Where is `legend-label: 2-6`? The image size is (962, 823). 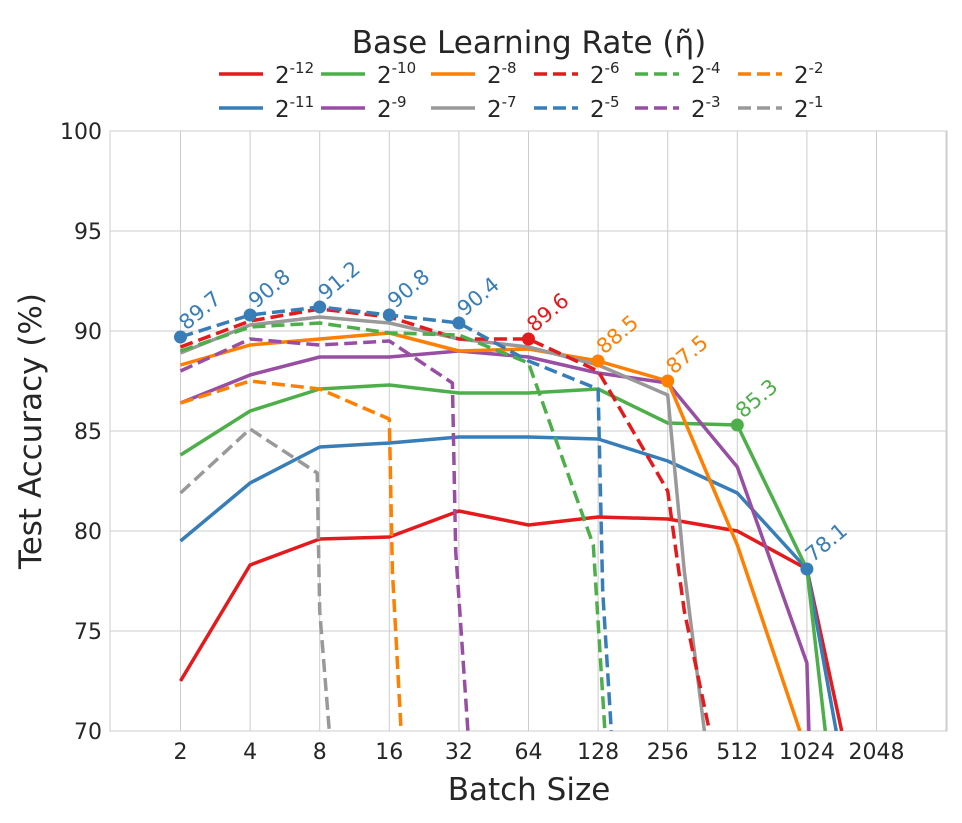 legend-label: 2-6 is located at coordinates (605, 74).